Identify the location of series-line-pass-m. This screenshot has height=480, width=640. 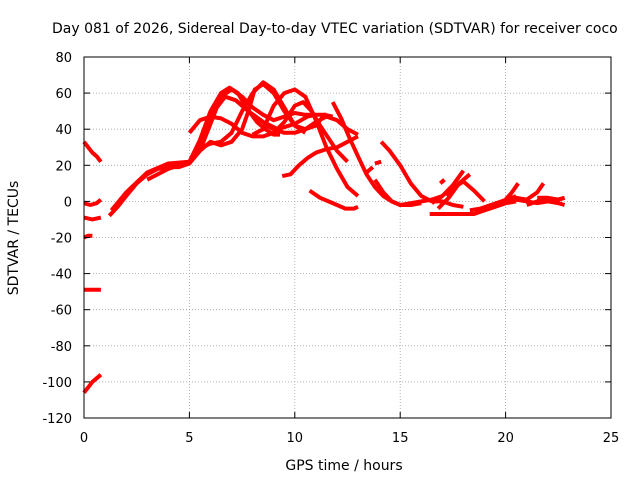
(305, 142).